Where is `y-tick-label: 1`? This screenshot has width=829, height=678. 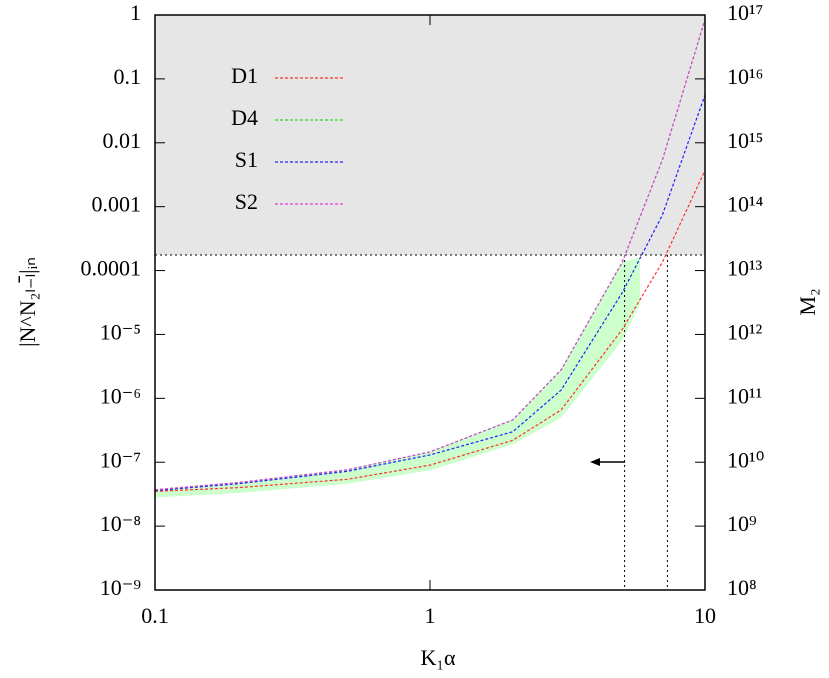
y-tick-label: 1 is located at coordinates (135, 12).